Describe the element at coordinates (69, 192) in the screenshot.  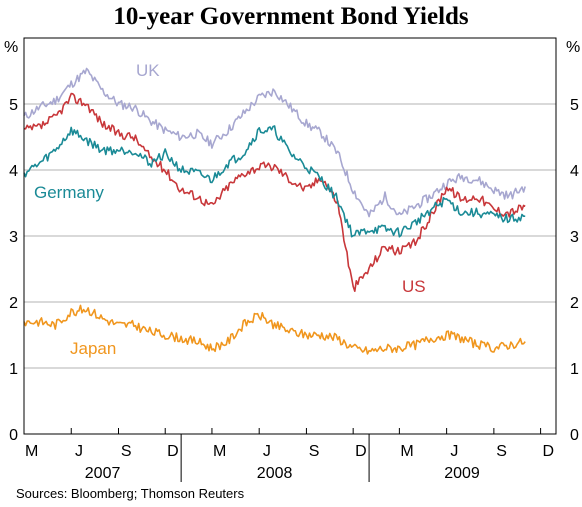
I see `series-label-germany: Germany` at that location.